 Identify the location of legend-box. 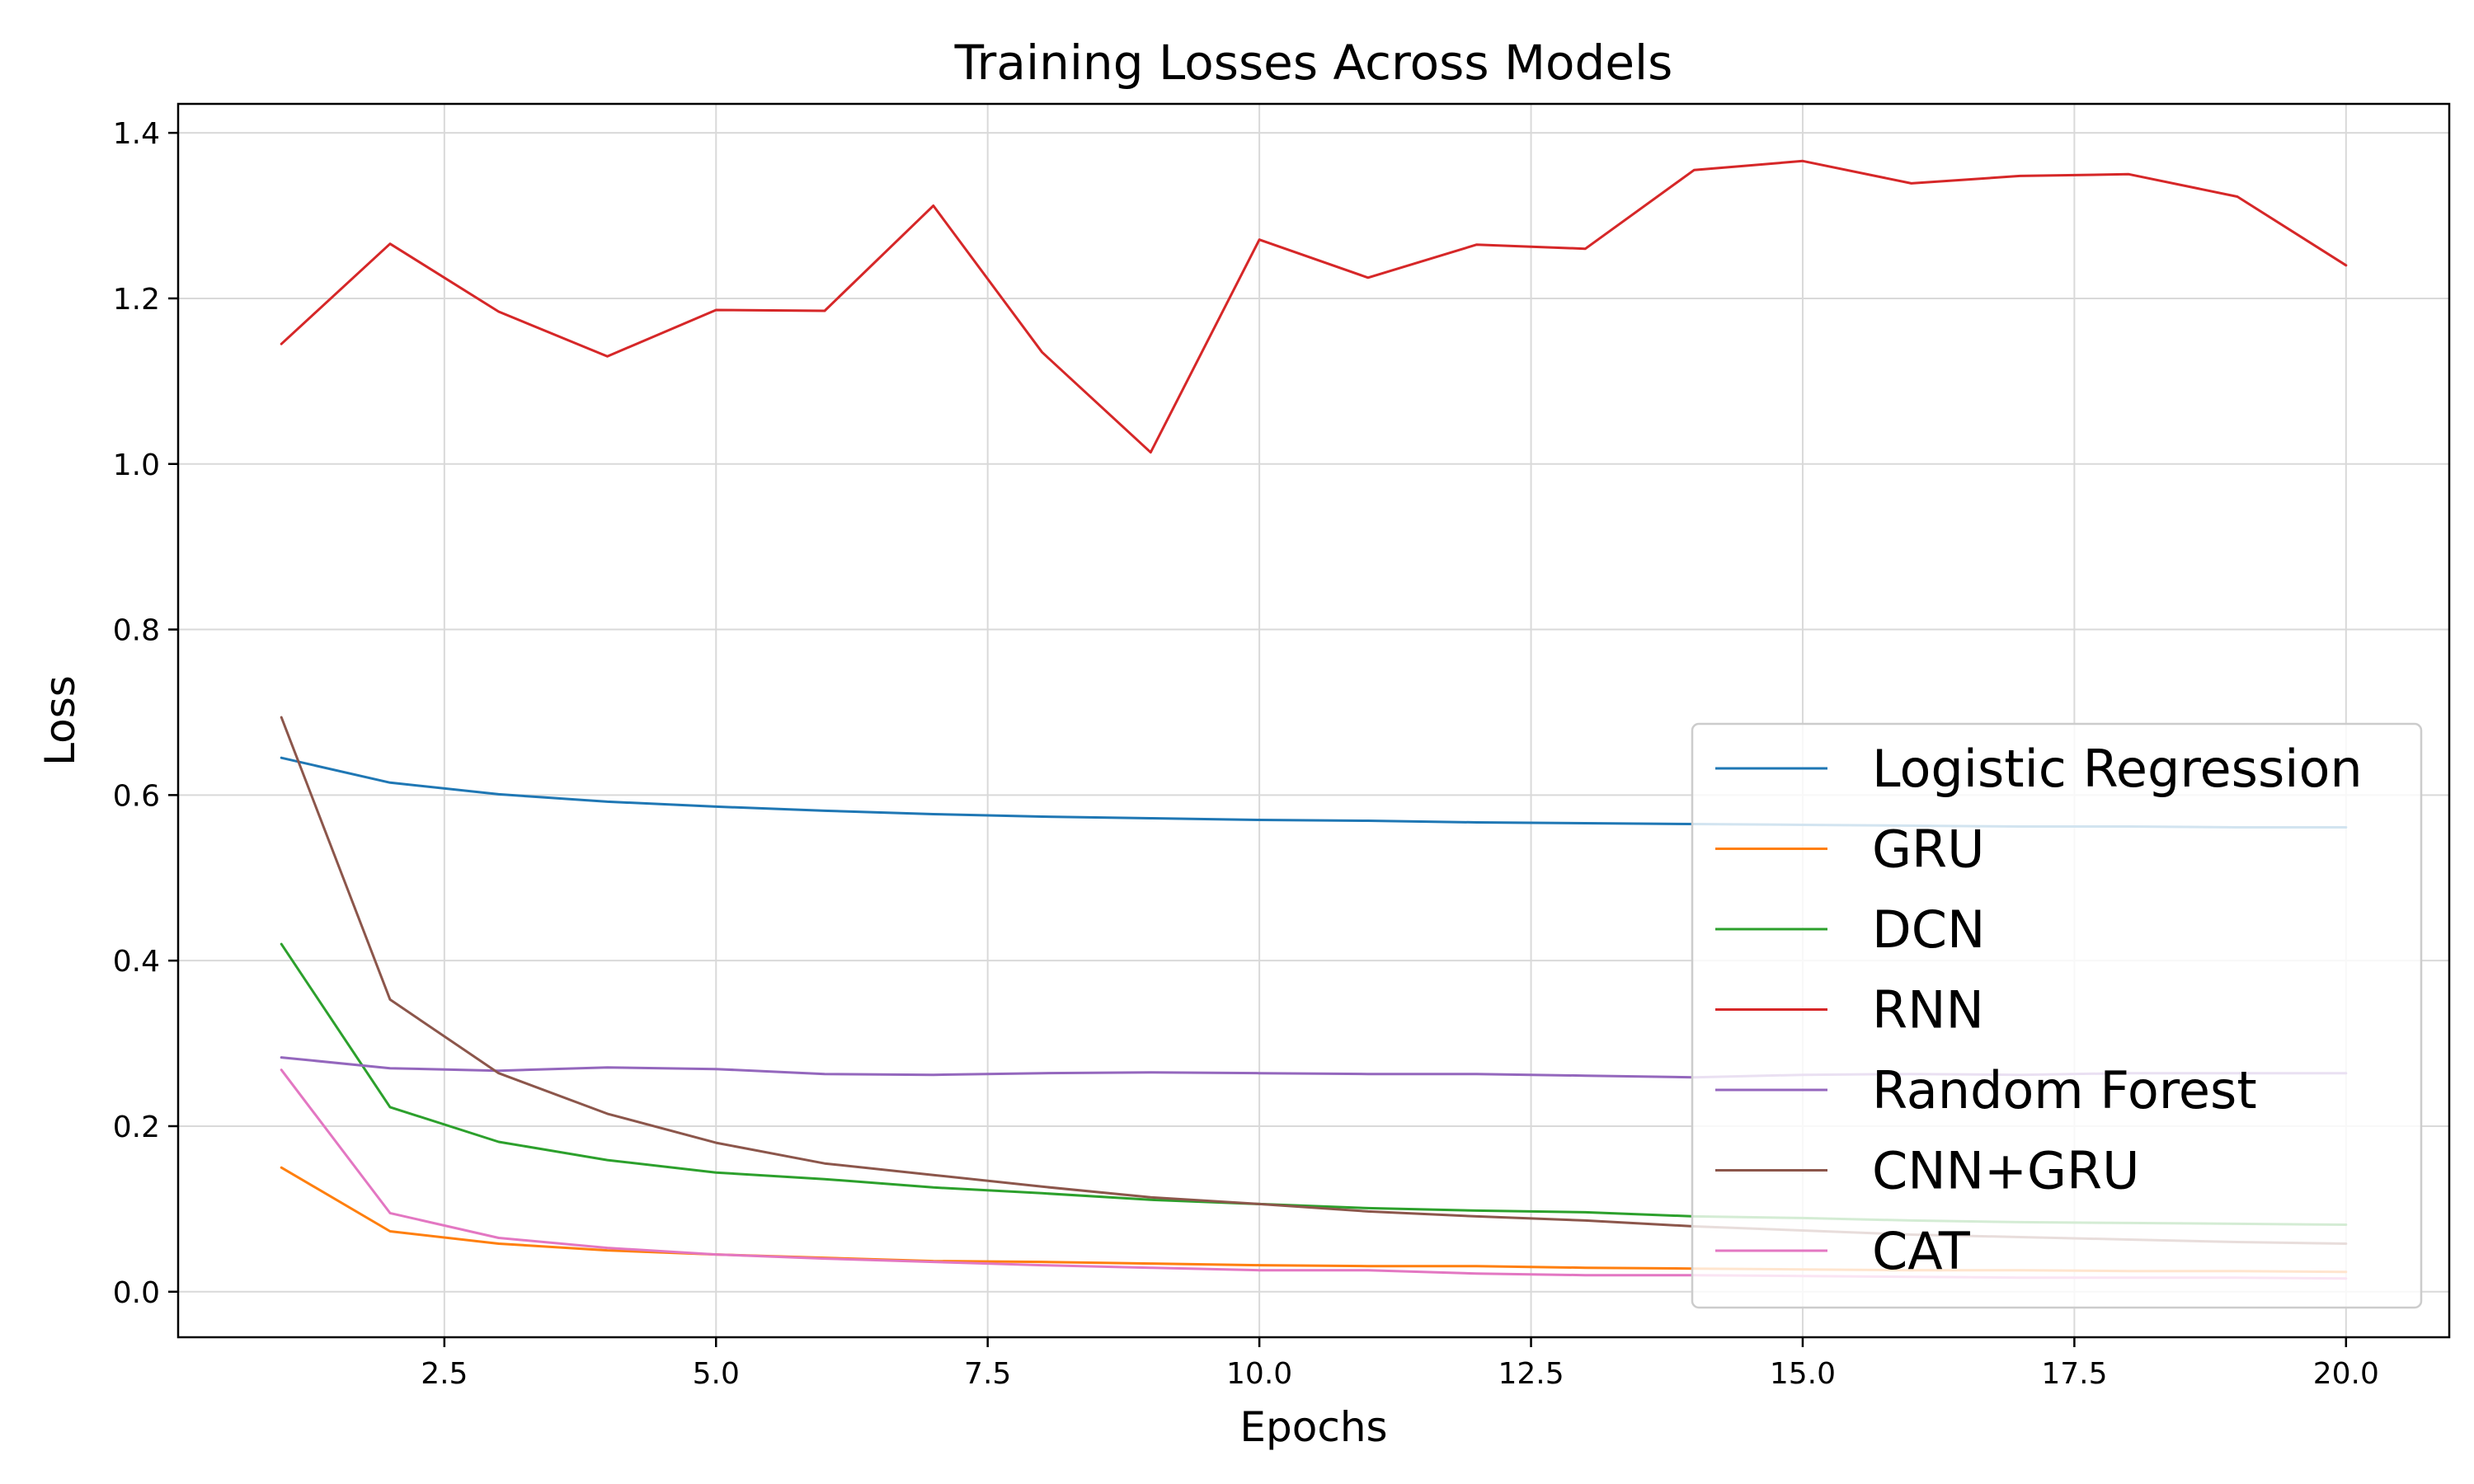
(2057, 1015).